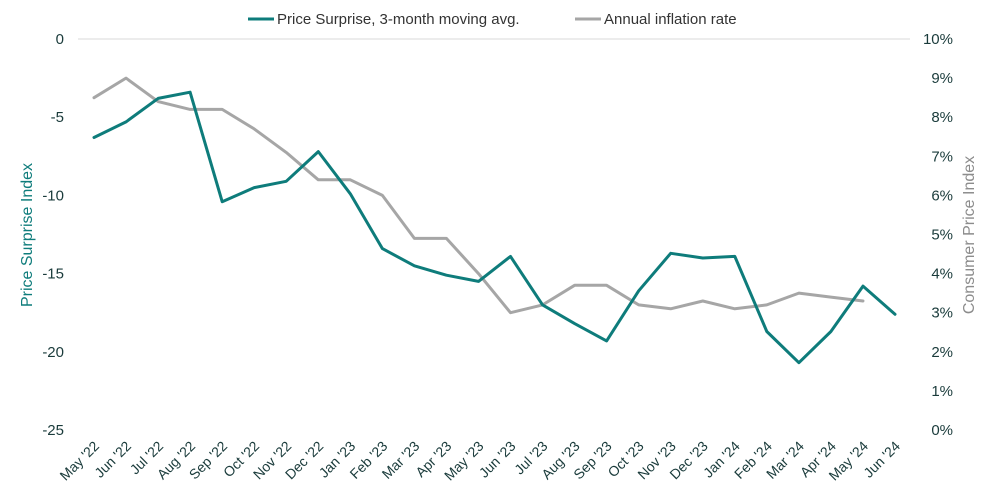 Image resolution: width=990 pixels, height=497 pixels. I want to click on right-tick-label: 4%, so click(942, 274).